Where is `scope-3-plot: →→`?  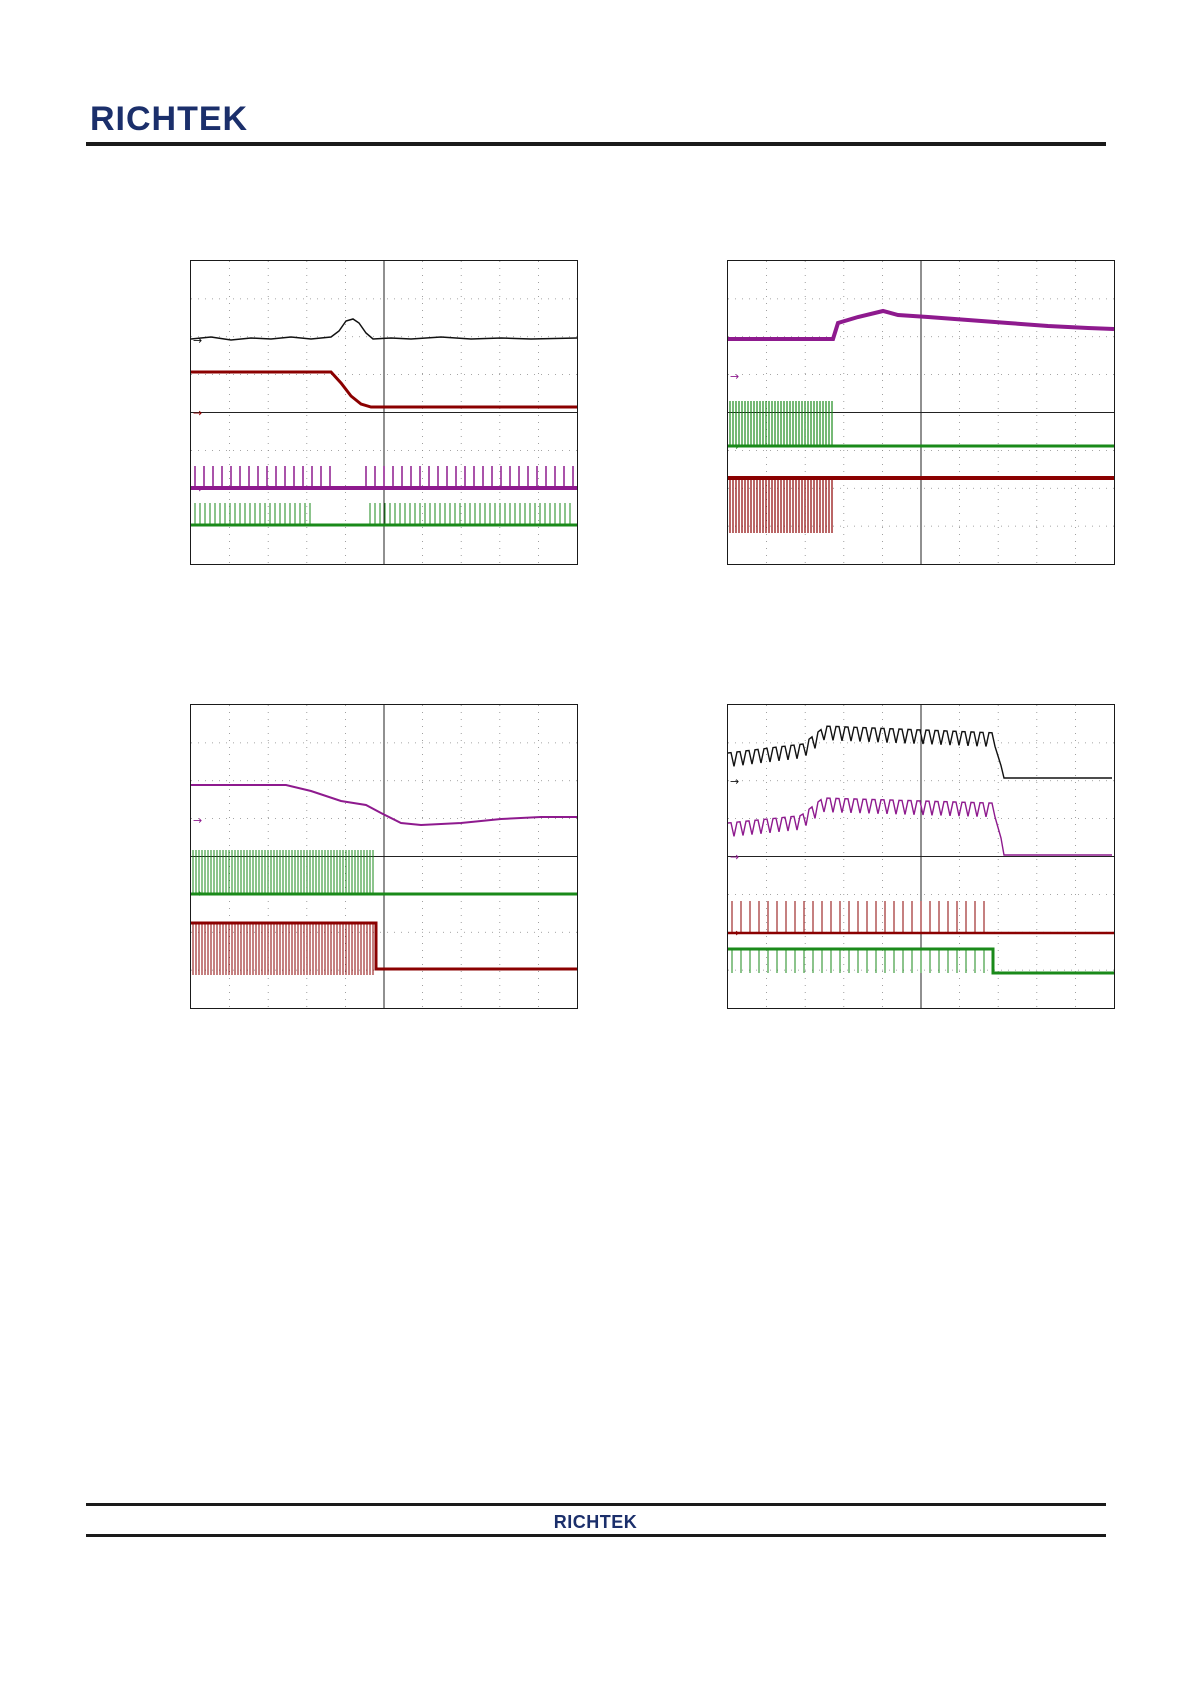
scope-3-plot: →→ is located at coordinates (384, 856).